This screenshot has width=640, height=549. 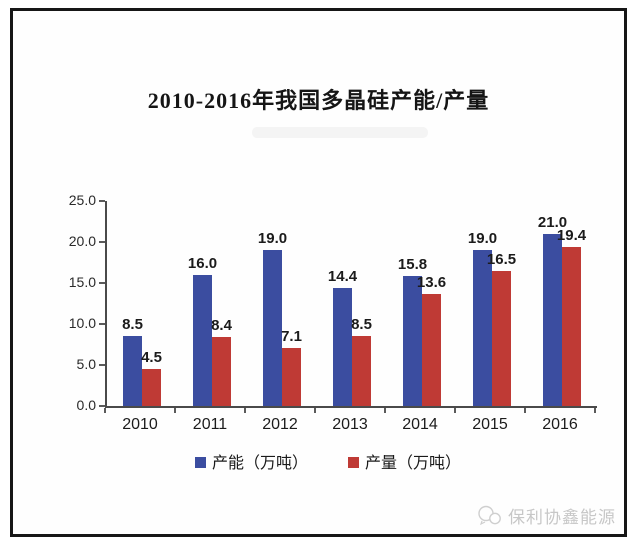 What do you see at coordinates (501, 259) in the screenshot?
I see `bar-value-label: 16.5` at bounding box center [501, 259].